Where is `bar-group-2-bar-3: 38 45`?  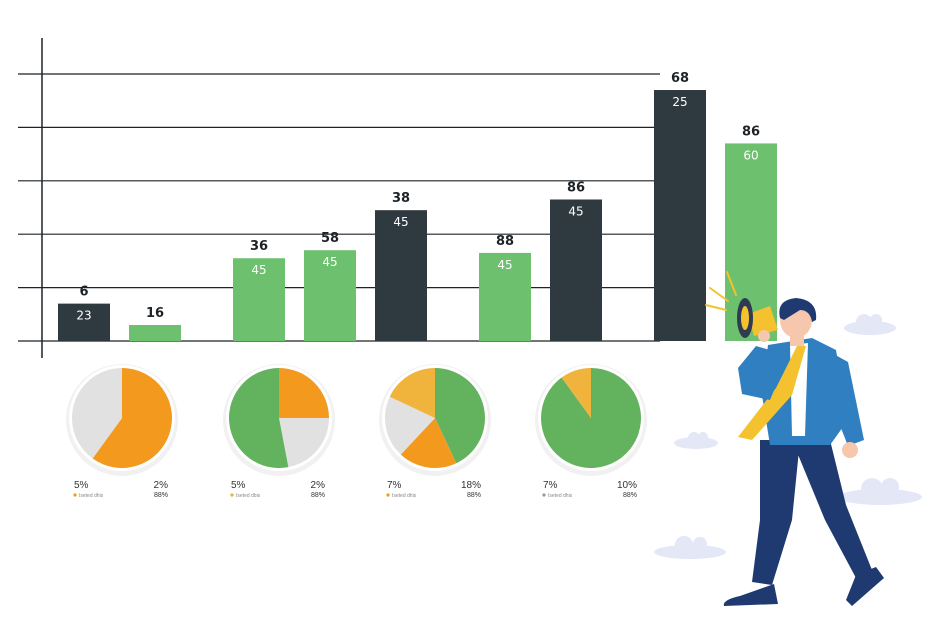 bar-group-2-bar-3: 38 45 is located at coordinates (401, 266).